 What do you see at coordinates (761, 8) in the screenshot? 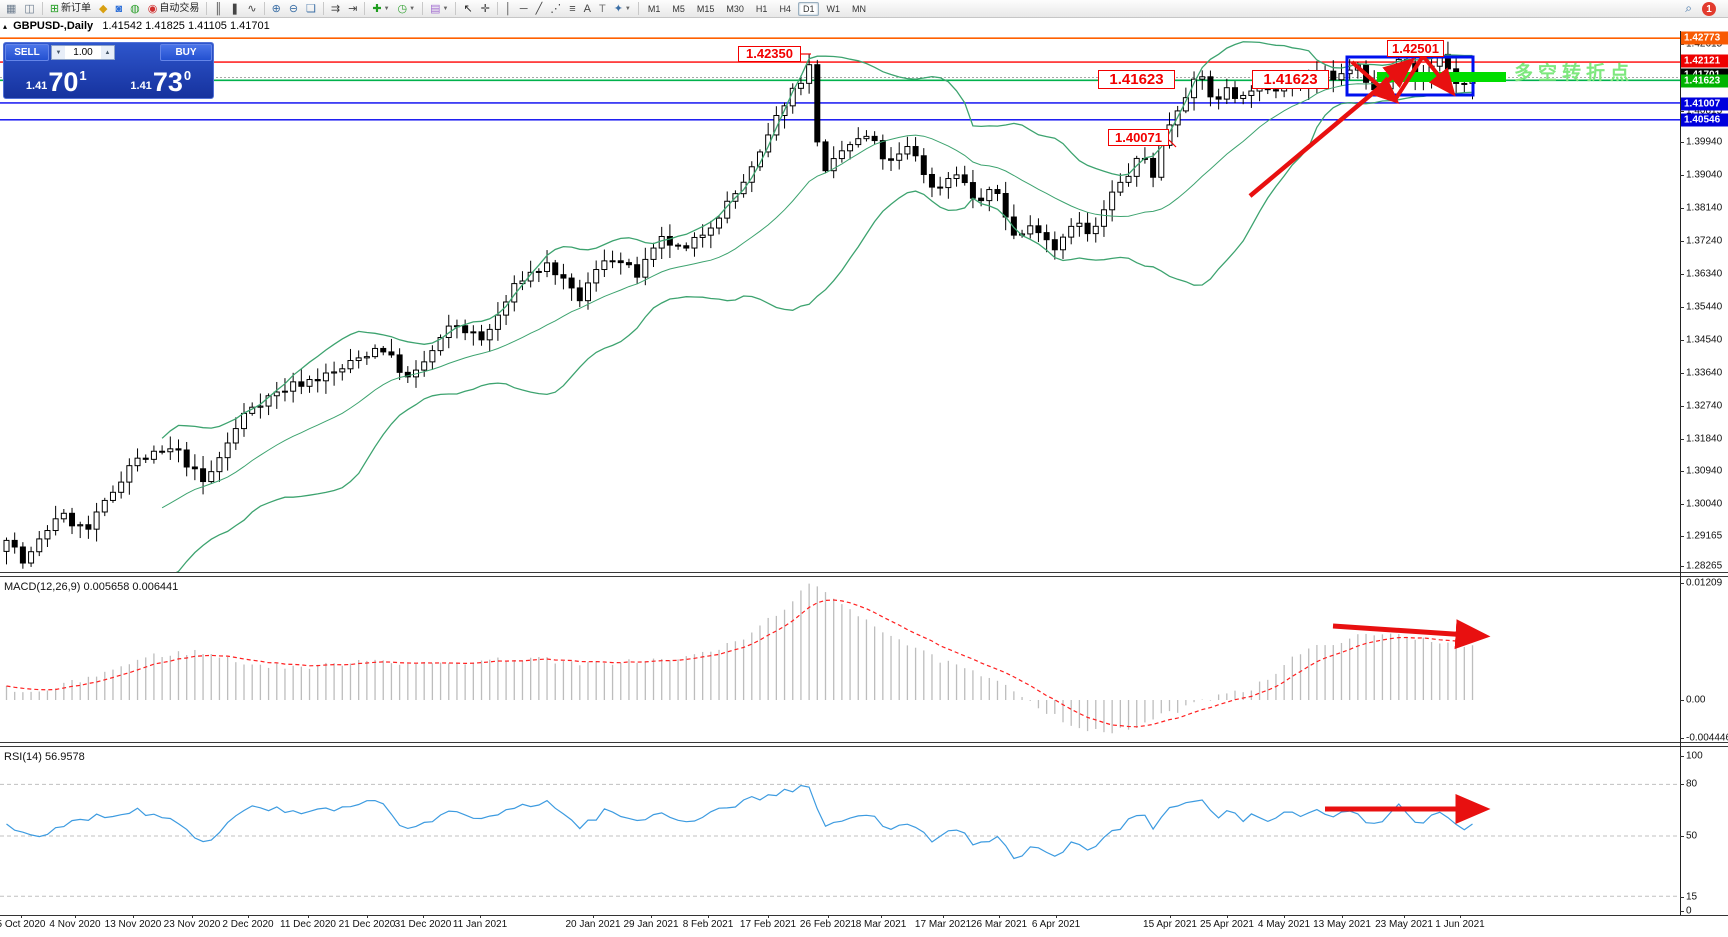
I see `timeframe-h1: H1` at bounding box center [761, 8].